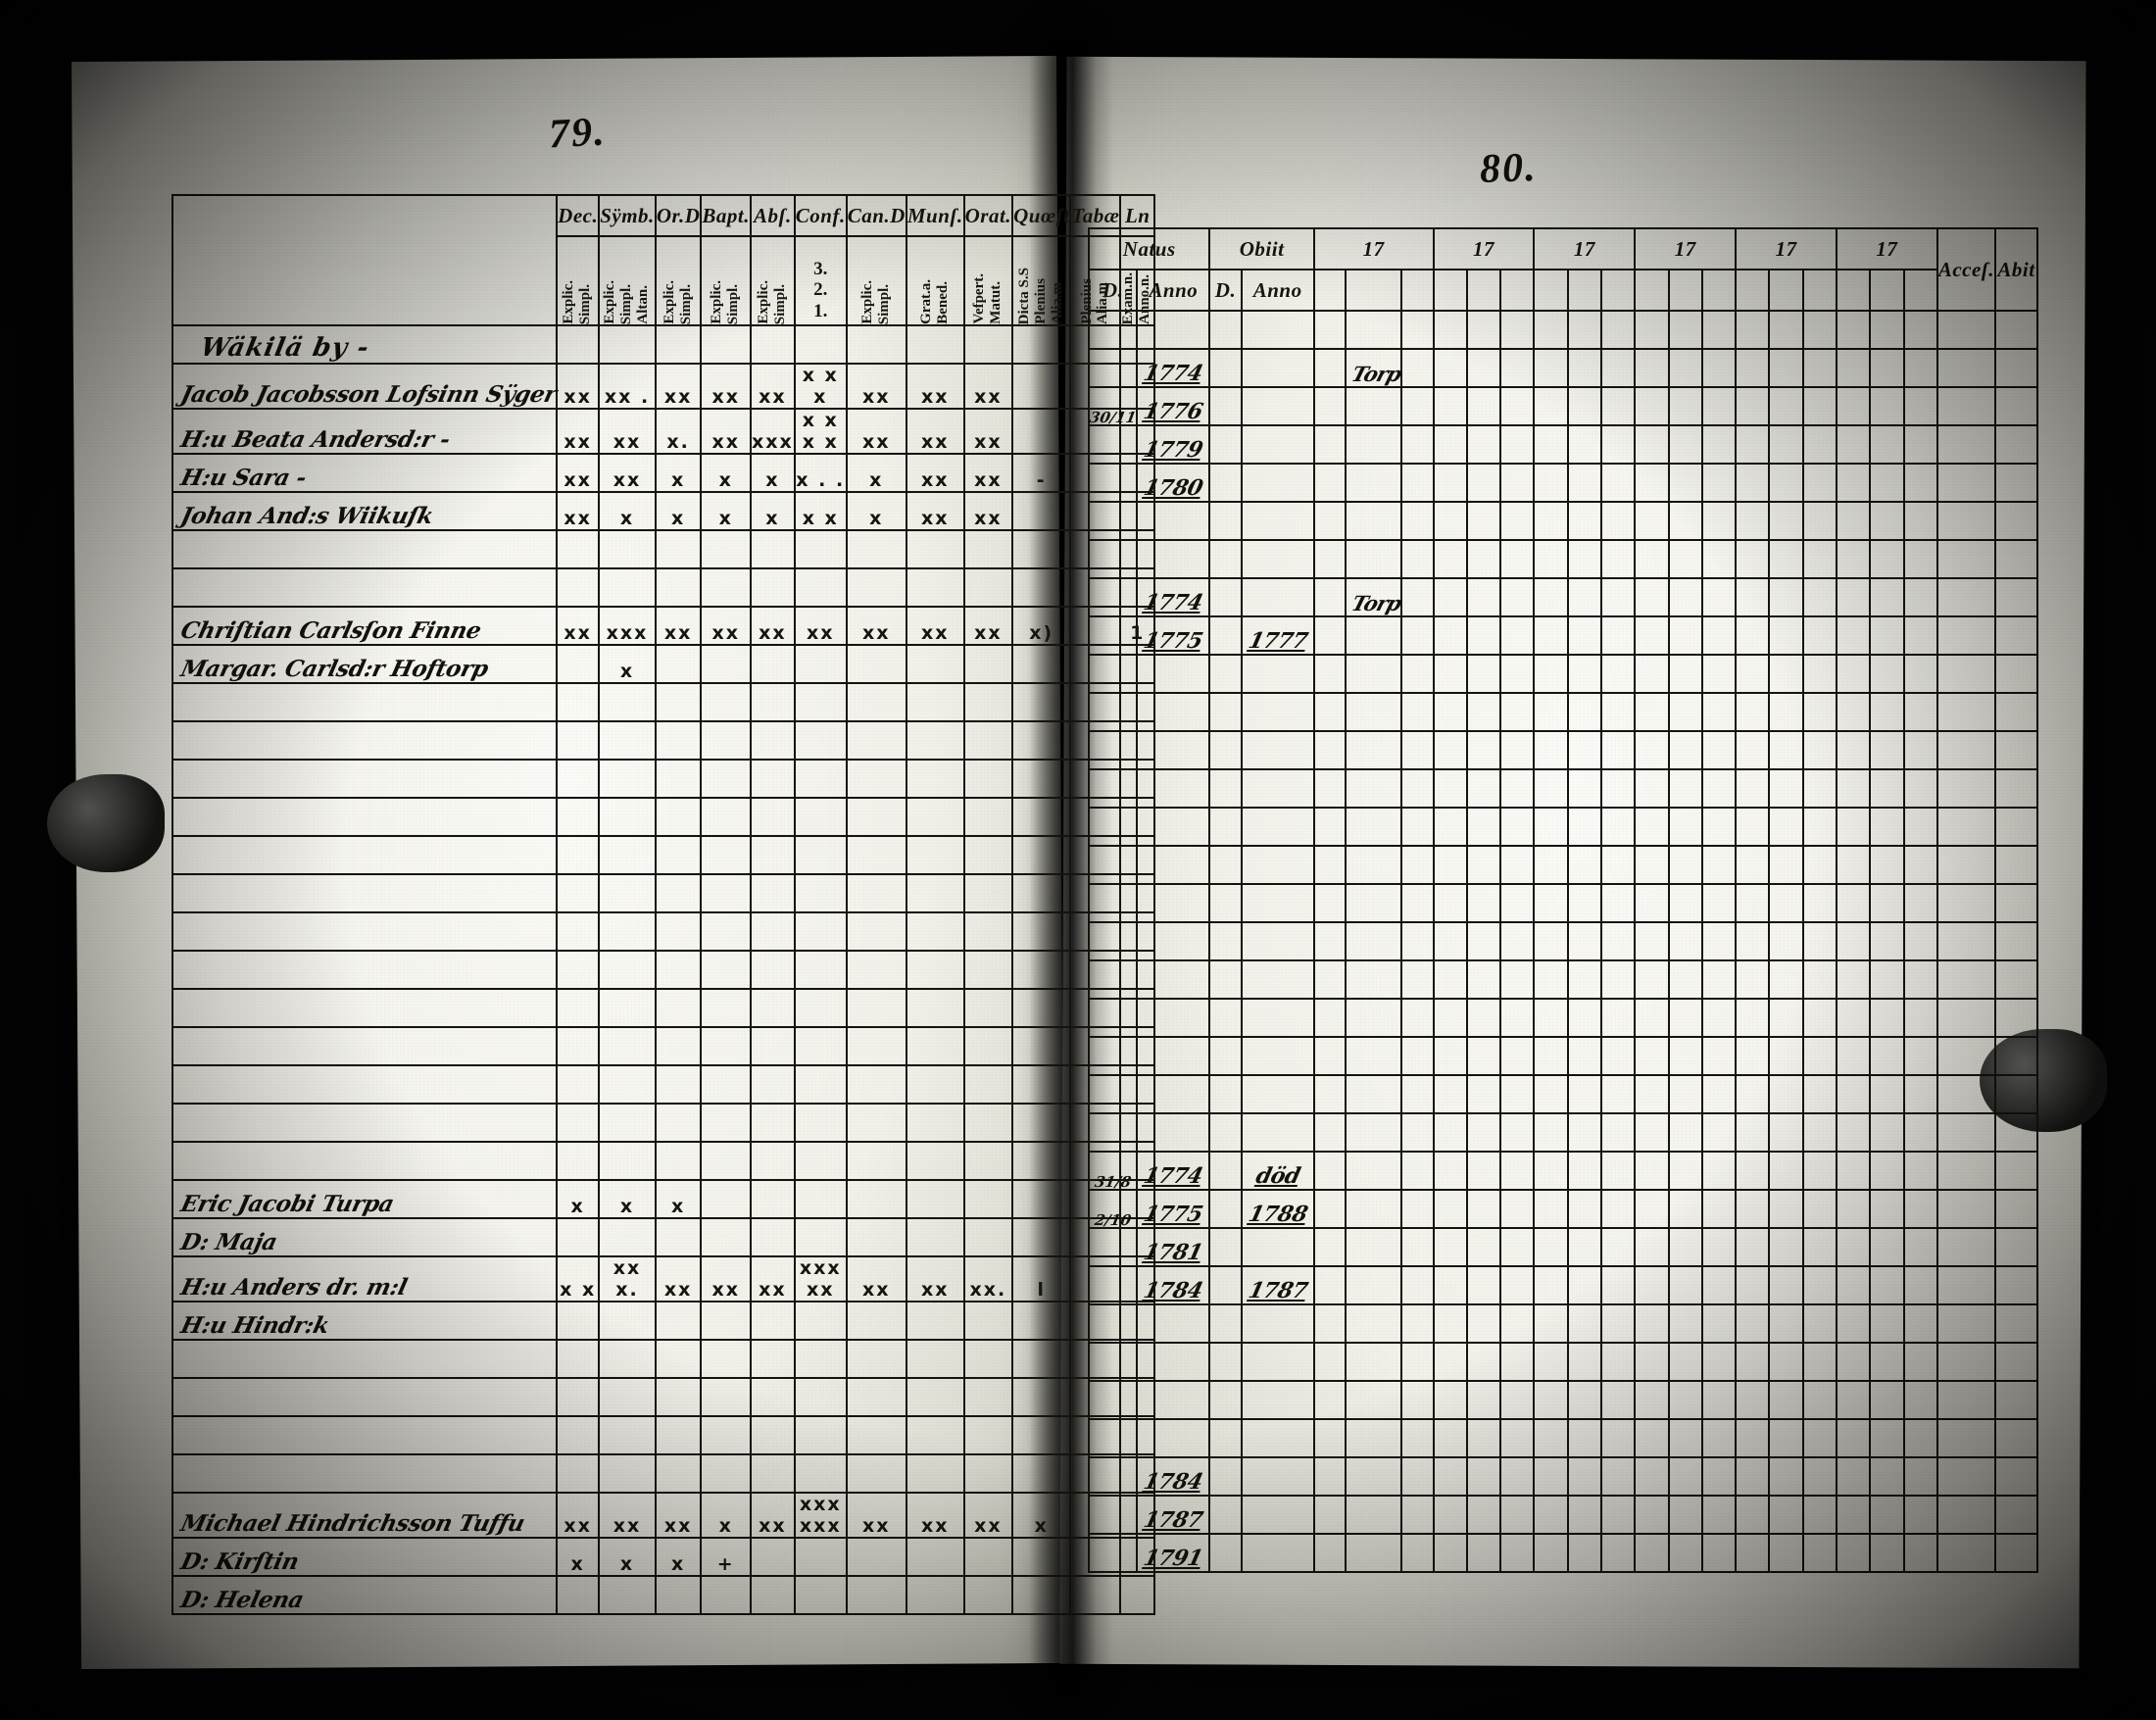 The height and width of the screenshot is (1720, 2156). Describe the element at coordinates (726, 1515) in the screenshot. I see `attendance-mark-cell: x` at that location.